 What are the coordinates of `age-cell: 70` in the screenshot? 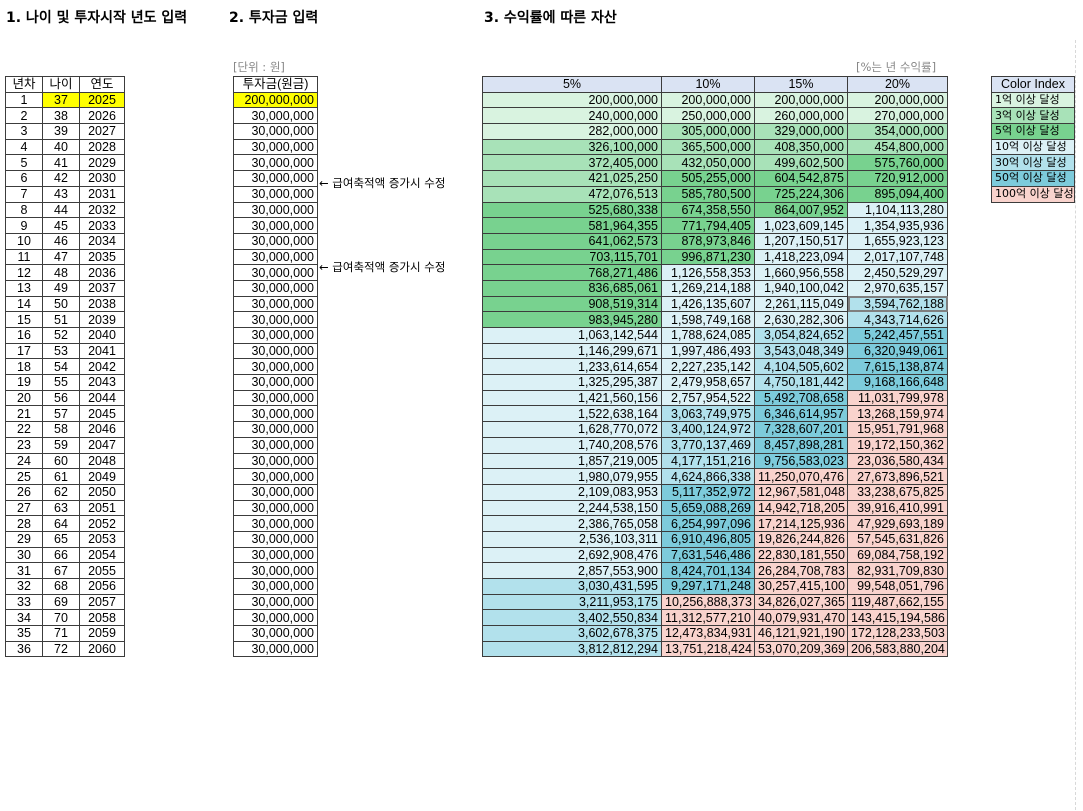 It's located at (61, 618).